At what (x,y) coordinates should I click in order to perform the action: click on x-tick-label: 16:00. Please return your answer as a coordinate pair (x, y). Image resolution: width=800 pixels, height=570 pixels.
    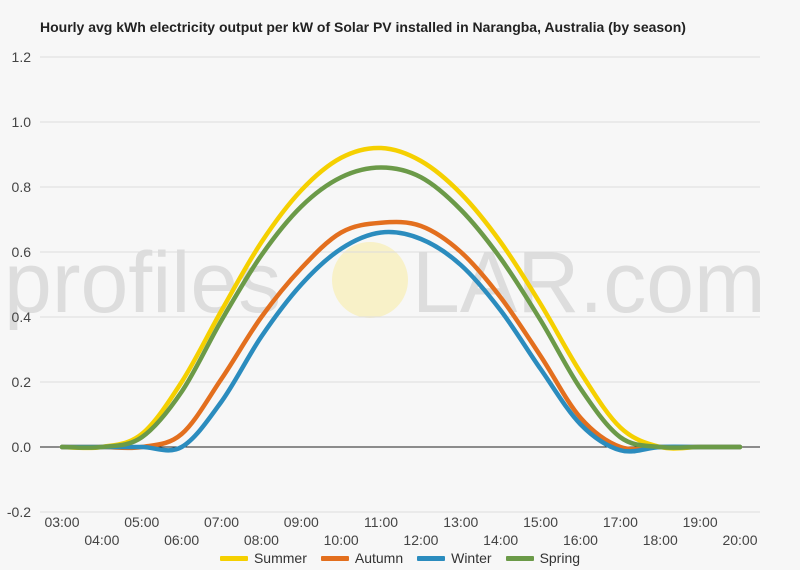
    Looking at the image, I should click on (580, 540).